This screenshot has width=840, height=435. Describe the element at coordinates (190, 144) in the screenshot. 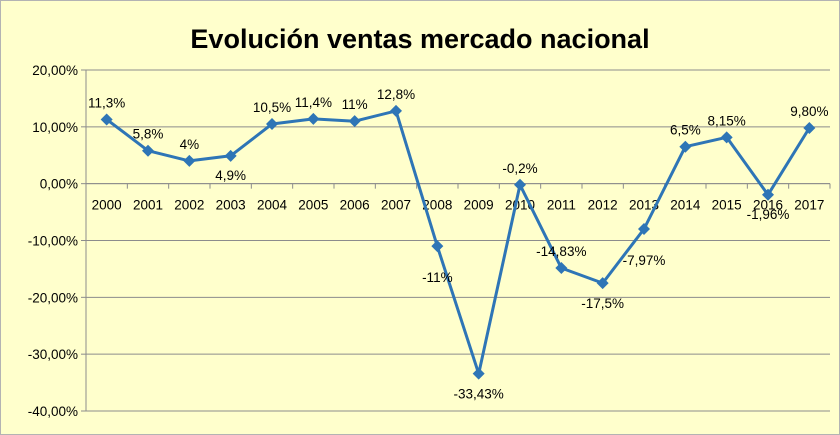

I see `data-label: 4%` at that location.